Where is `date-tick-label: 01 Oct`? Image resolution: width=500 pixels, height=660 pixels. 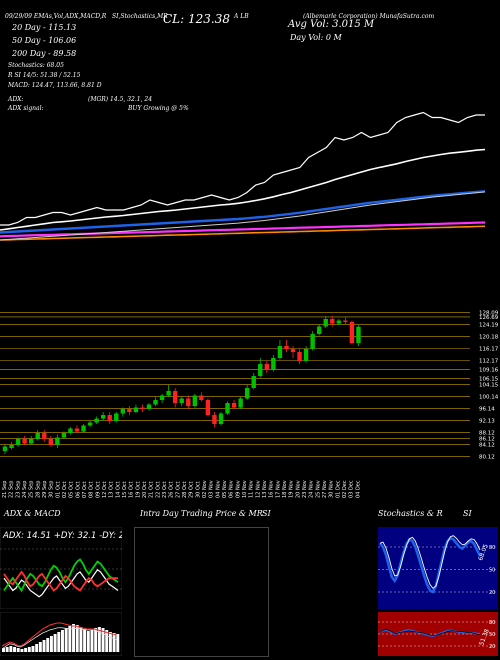 date-tick-label: 01 Oct is located at coordinates (58, 489).